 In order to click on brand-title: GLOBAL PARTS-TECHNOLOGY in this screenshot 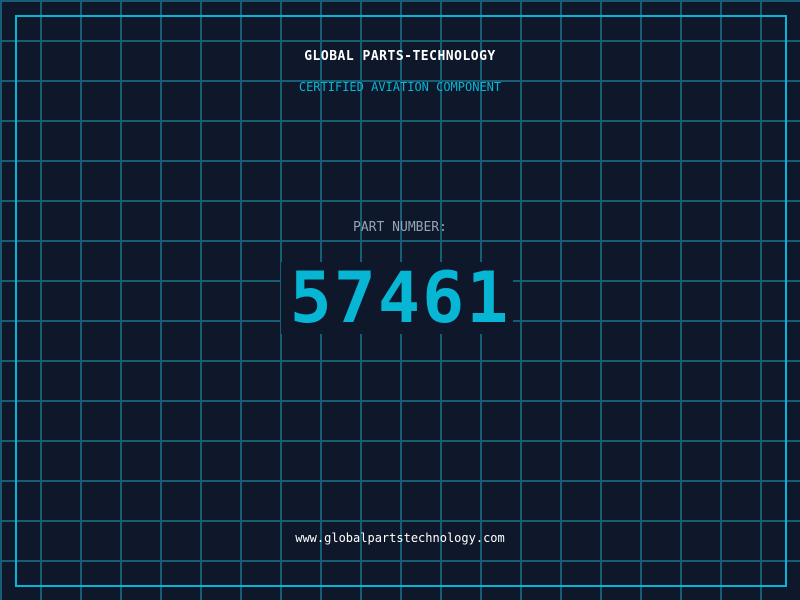, I will do `click(400, 56)`.